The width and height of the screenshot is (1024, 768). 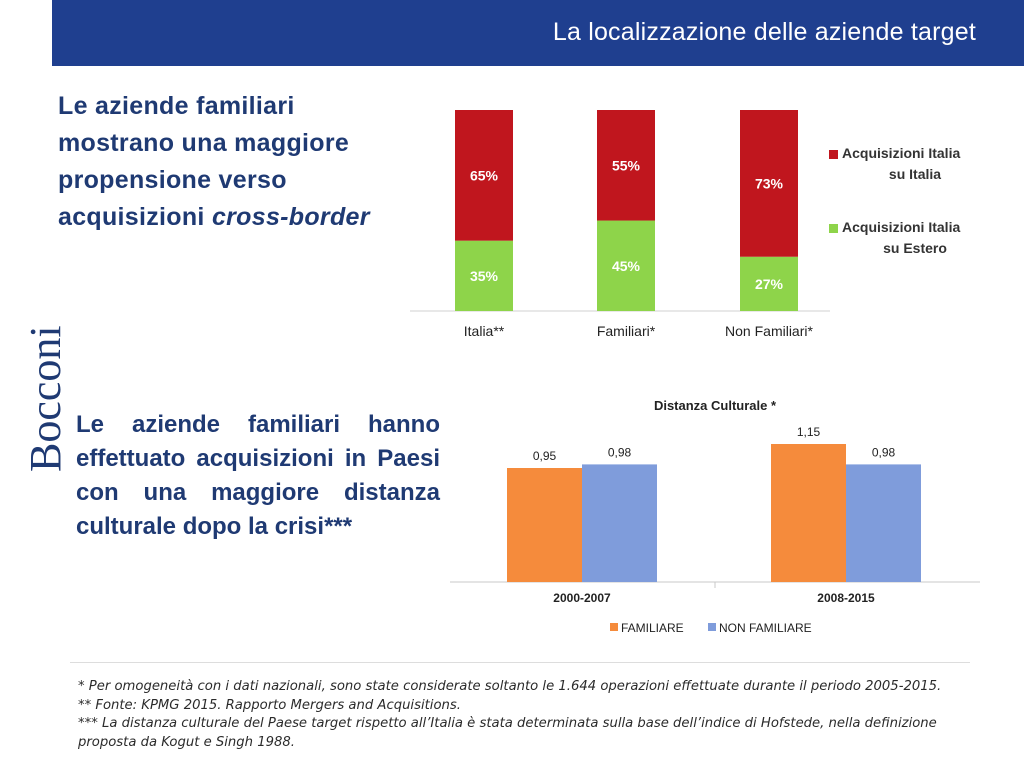 What do you see at coordinates (186, 742) in the screenshot?
I see `footnote-4: proposta da Kogut e Singh 1988.` at bounding box center [186, 742].